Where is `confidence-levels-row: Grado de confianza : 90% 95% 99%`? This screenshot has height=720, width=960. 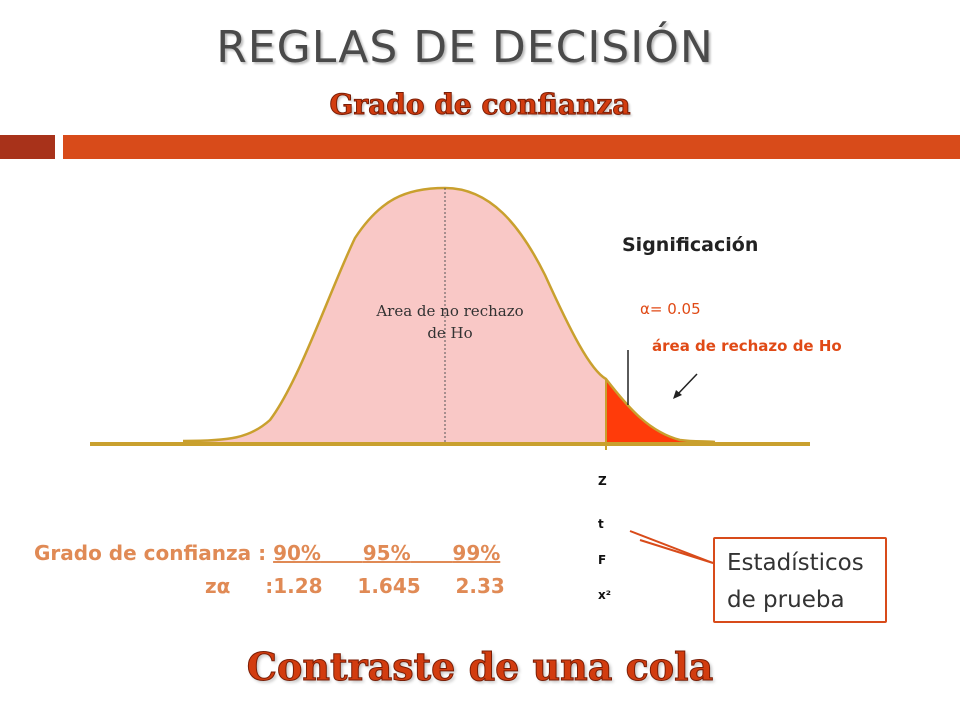 confidence-levels-row: Grado de confianza : 90% 95% 99% is located at coordinates (267, 553).